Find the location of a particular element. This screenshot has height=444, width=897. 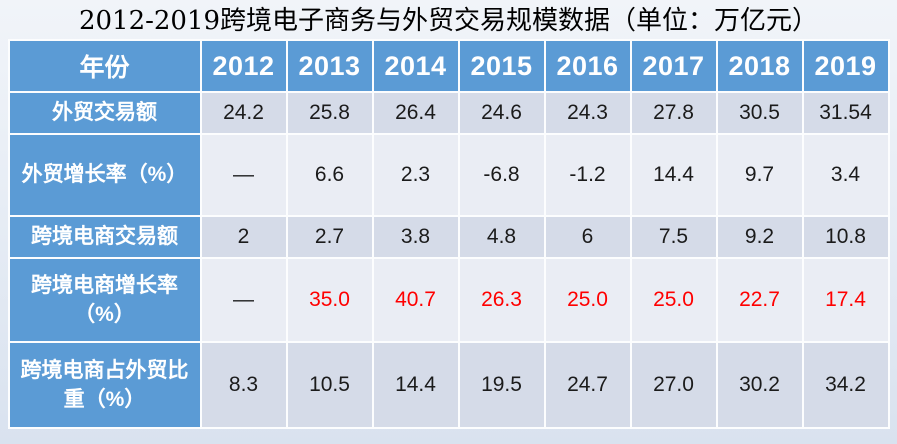

table-header-row: 年份 2012 2013 2014 2015 2016 2017 2018 2019 is located at coordinates (448, 66).